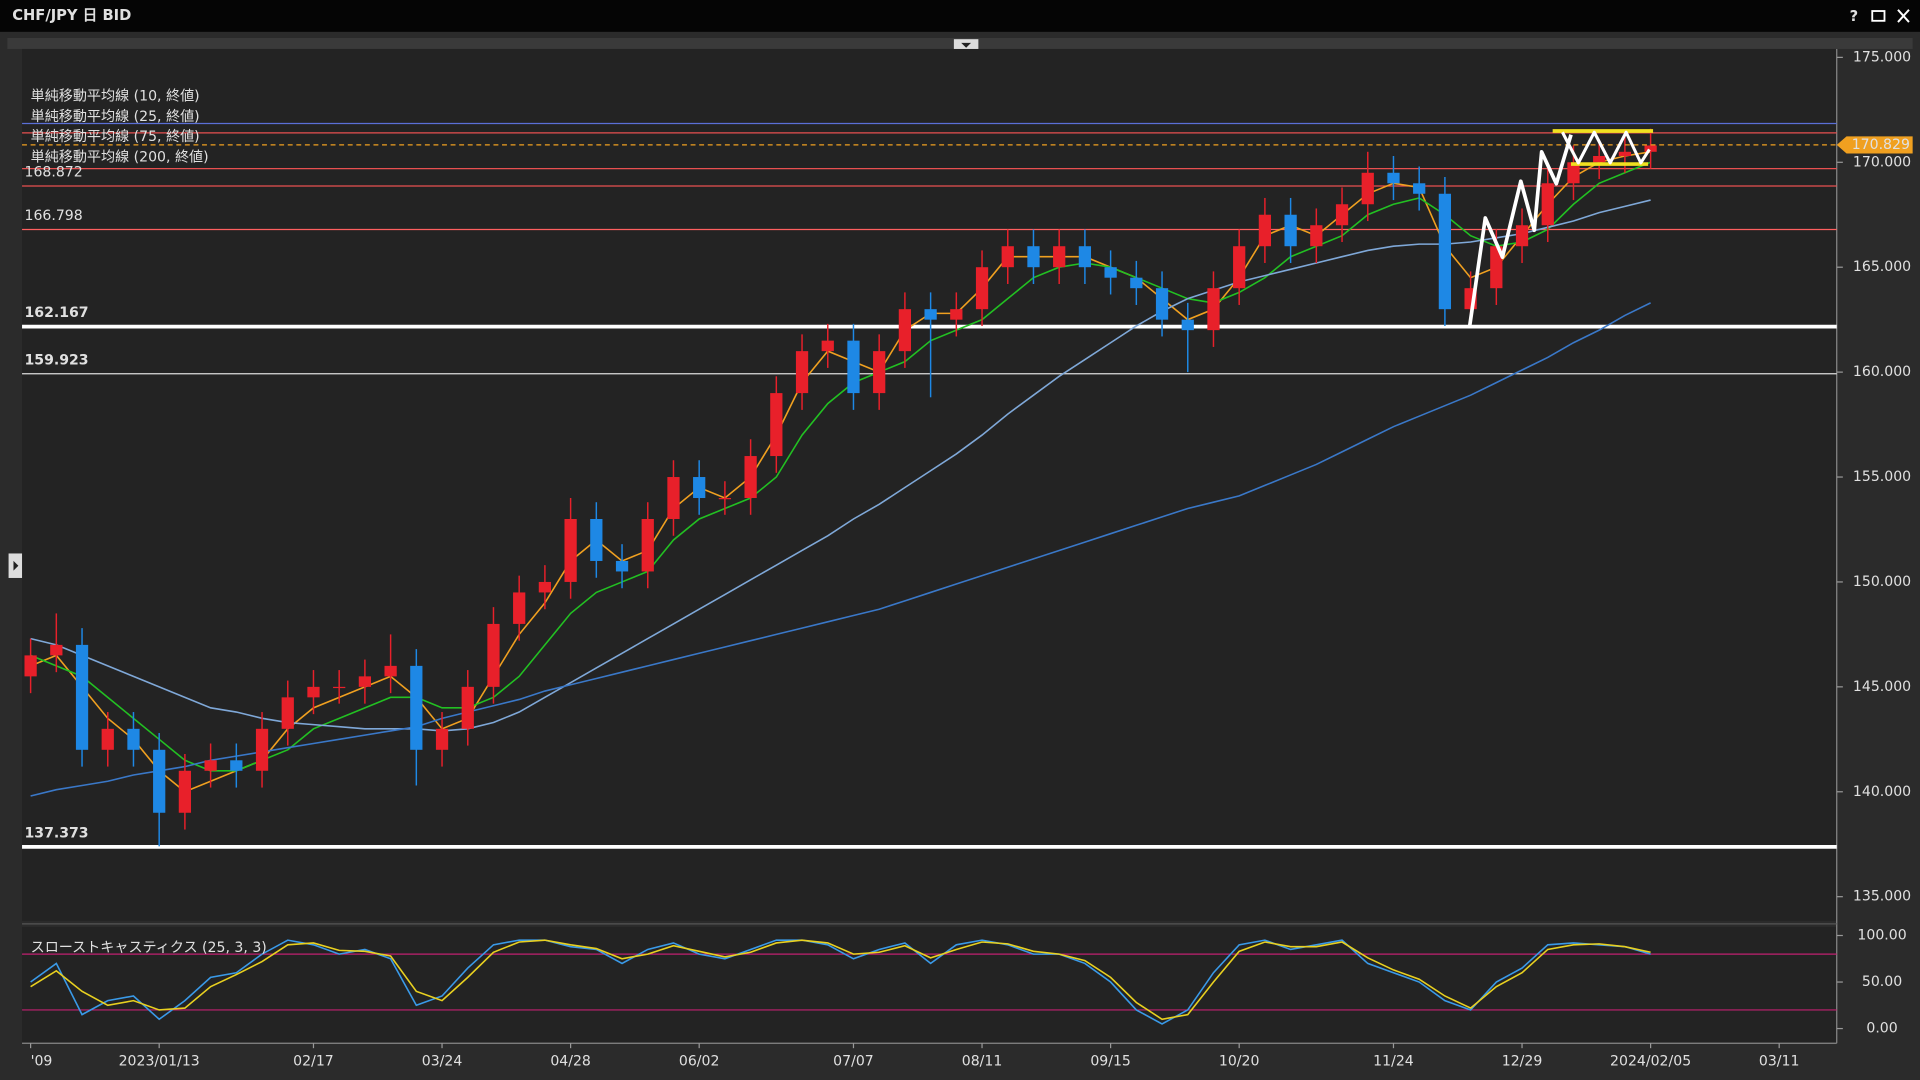 The width and height of the screenshot is (1920, 1080). What do you see at coordinates (570, 1062) in the screenshot?
I see `x-tick-label: 04/28` at bounding box center [570, 1062].